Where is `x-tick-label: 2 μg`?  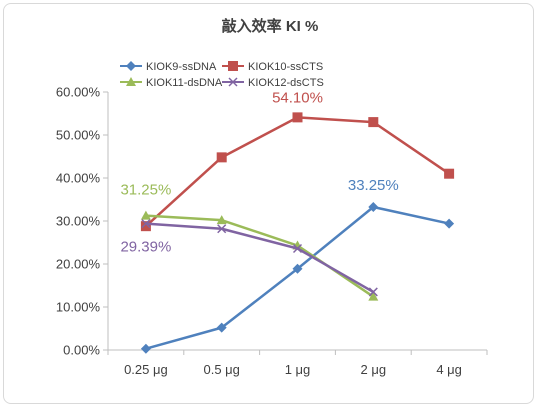
x-tick-label: 2 μg is located at coordinates (374, 369).